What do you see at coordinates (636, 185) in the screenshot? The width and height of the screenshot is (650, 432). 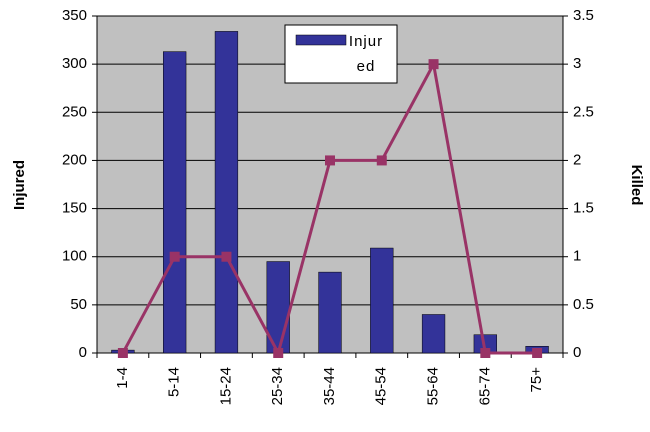 I see `y2-axis-title: Killed` at bounding box center [636, 185].